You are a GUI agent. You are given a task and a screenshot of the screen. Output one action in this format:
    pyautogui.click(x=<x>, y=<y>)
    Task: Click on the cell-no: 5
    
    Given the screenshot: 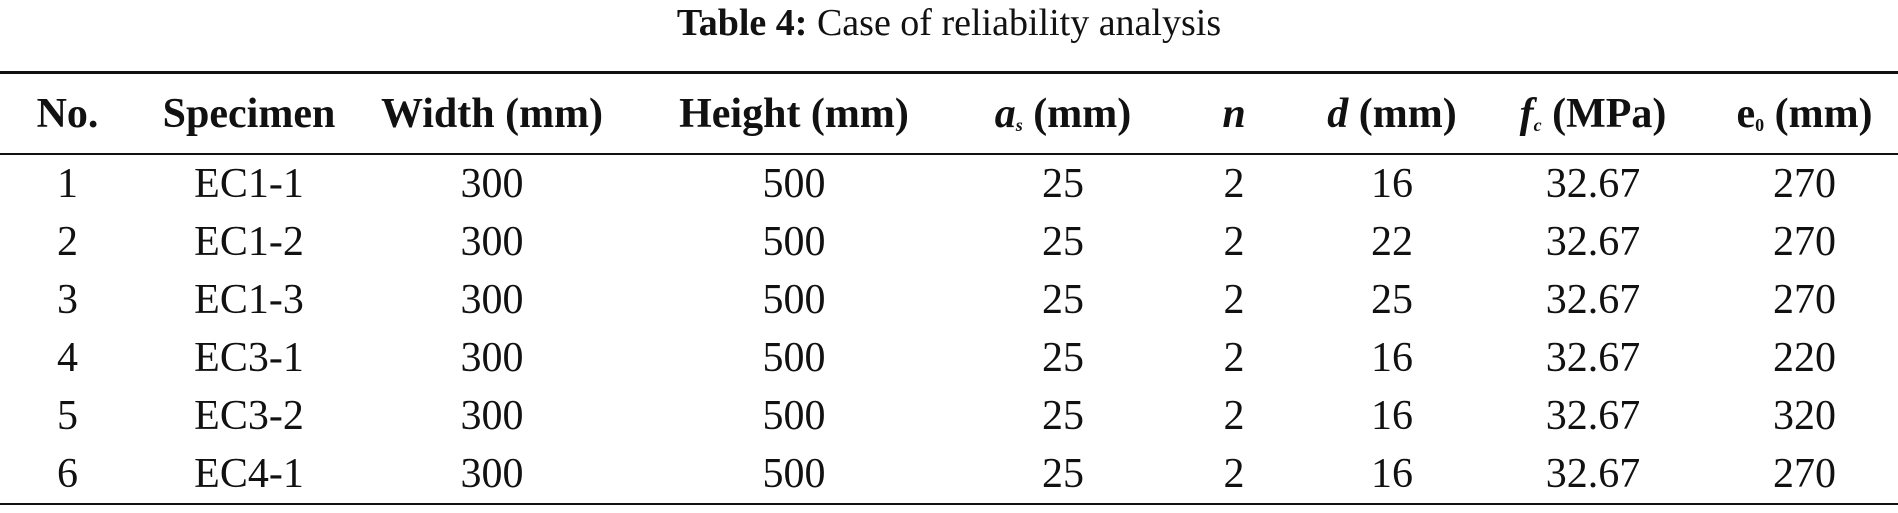 What is the action you would take?
    pyautogui.click(x=67, y=416)
    